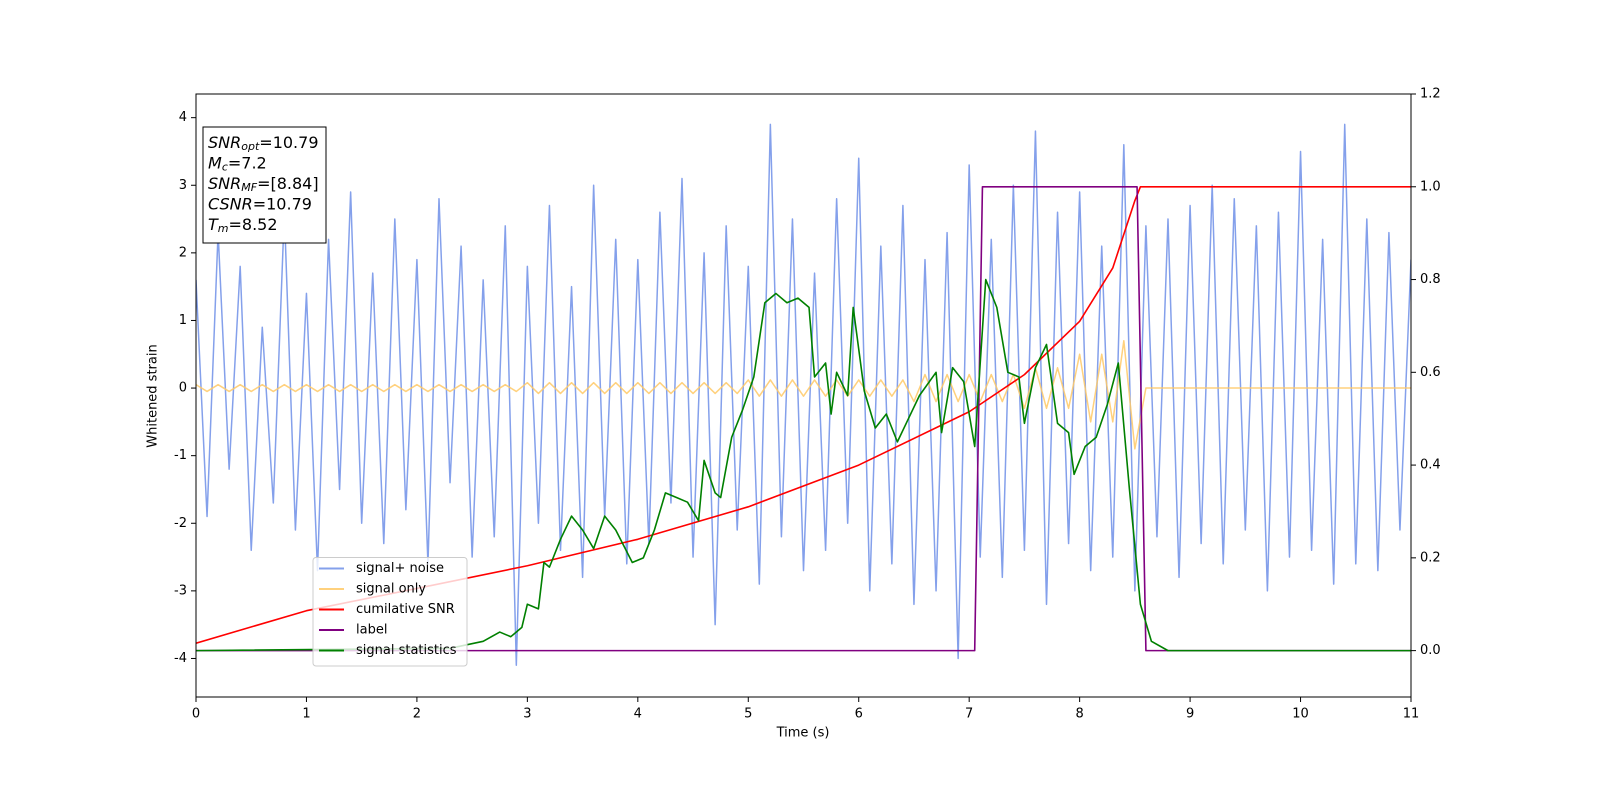 The height and width of the screenshot is (800, 1600). I want to click on y2-tick-label: 0.4, so click(1430, 465).